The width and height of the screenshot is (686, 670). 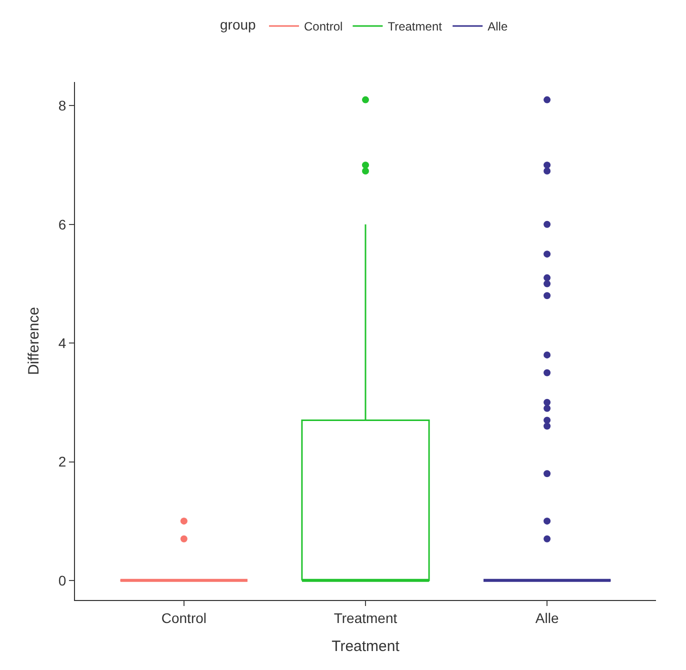 What do you see at coordinates (62, 580) in the screenshot?
I see `y-tick-label: 0` at bounding box center [62, 580].